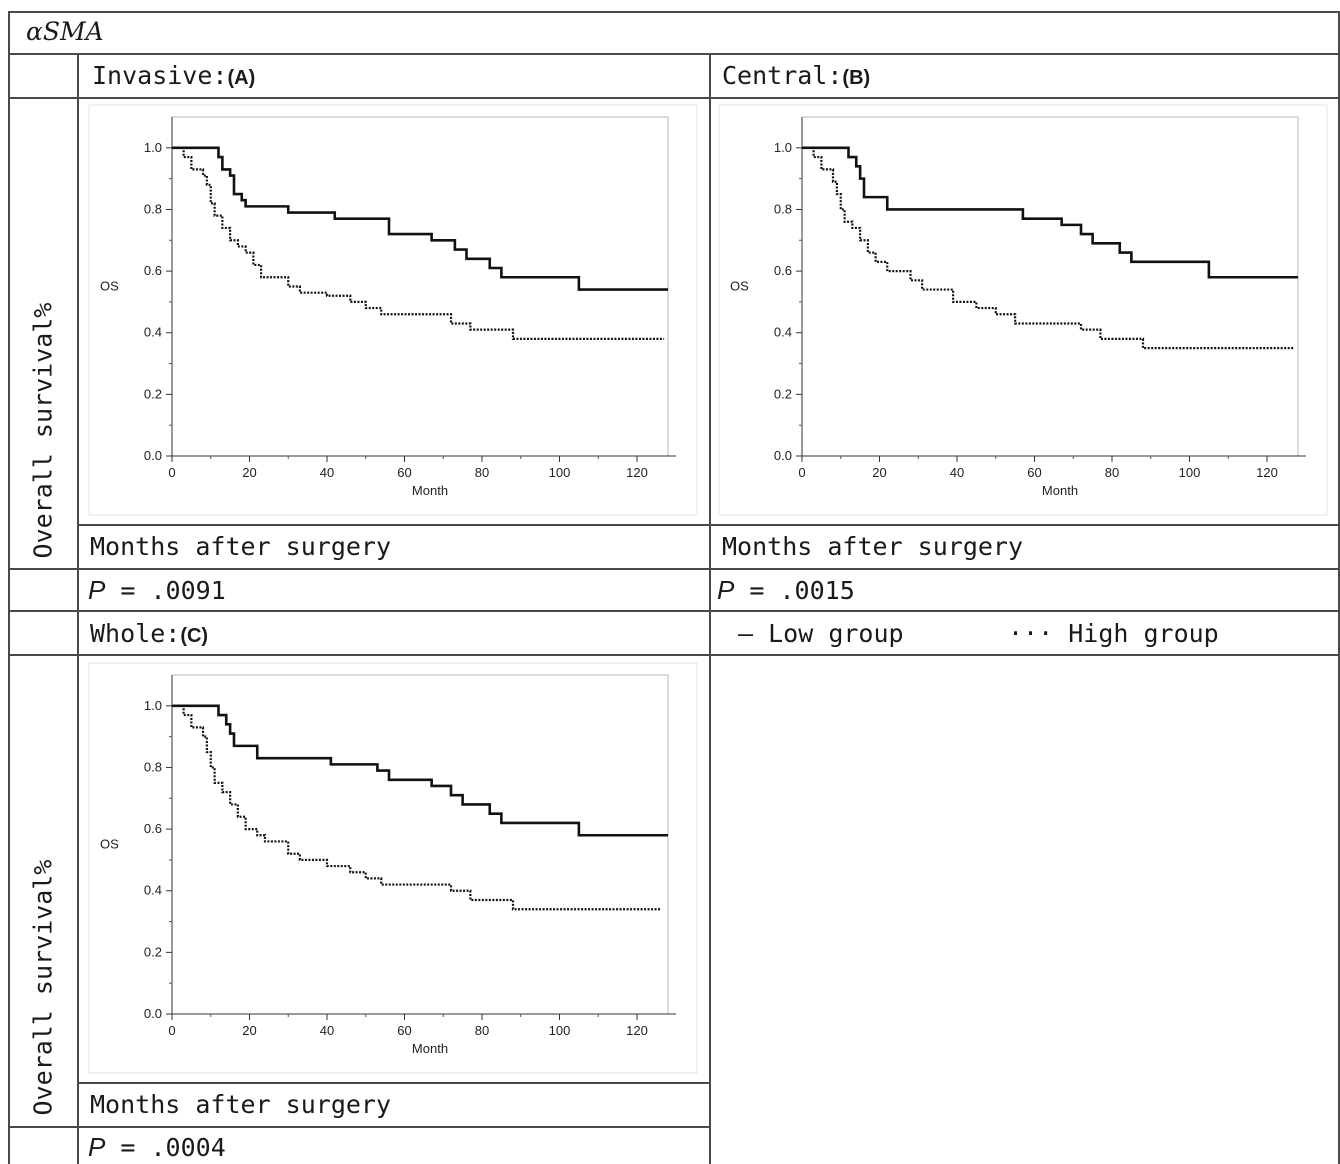 The image size is (1340, 1164). I want to click on panel-b-pvalue: P = .0015, so click(786, 590).